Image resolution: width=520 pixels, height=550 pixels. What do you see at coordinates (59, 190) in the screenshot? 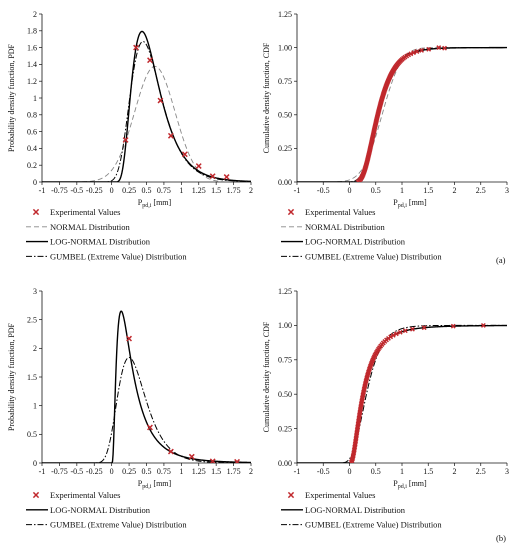
I see `x-tick-label: -0.75` at bounding box center [59, 190].